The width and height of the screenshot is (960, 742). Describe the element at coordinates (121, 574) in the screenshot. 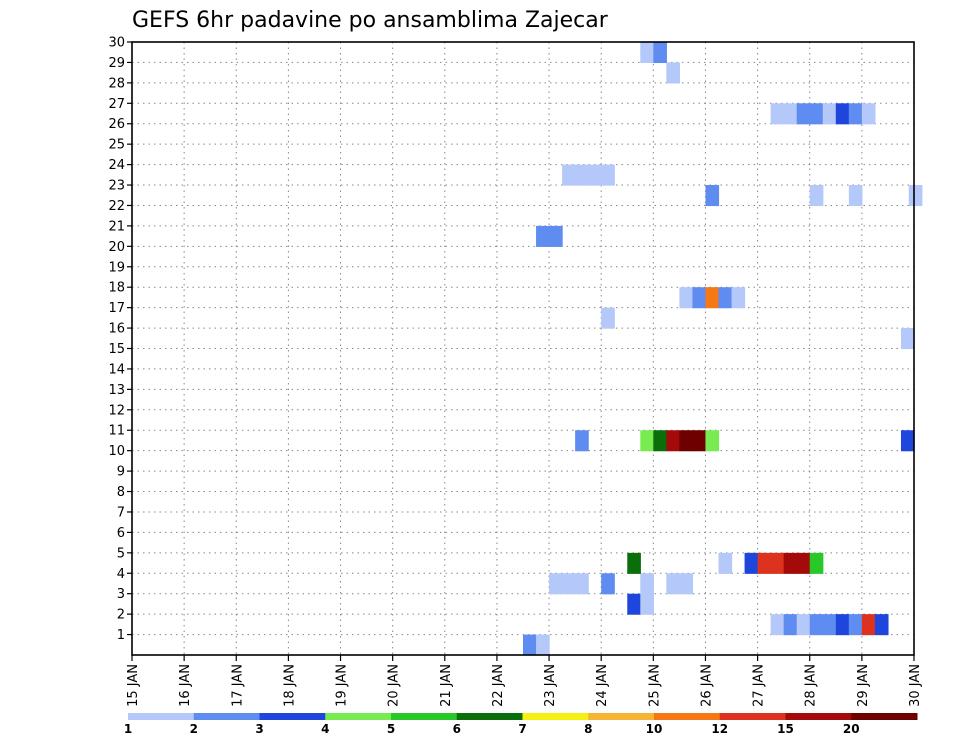

I see `y-tick-label: 4` at that location.